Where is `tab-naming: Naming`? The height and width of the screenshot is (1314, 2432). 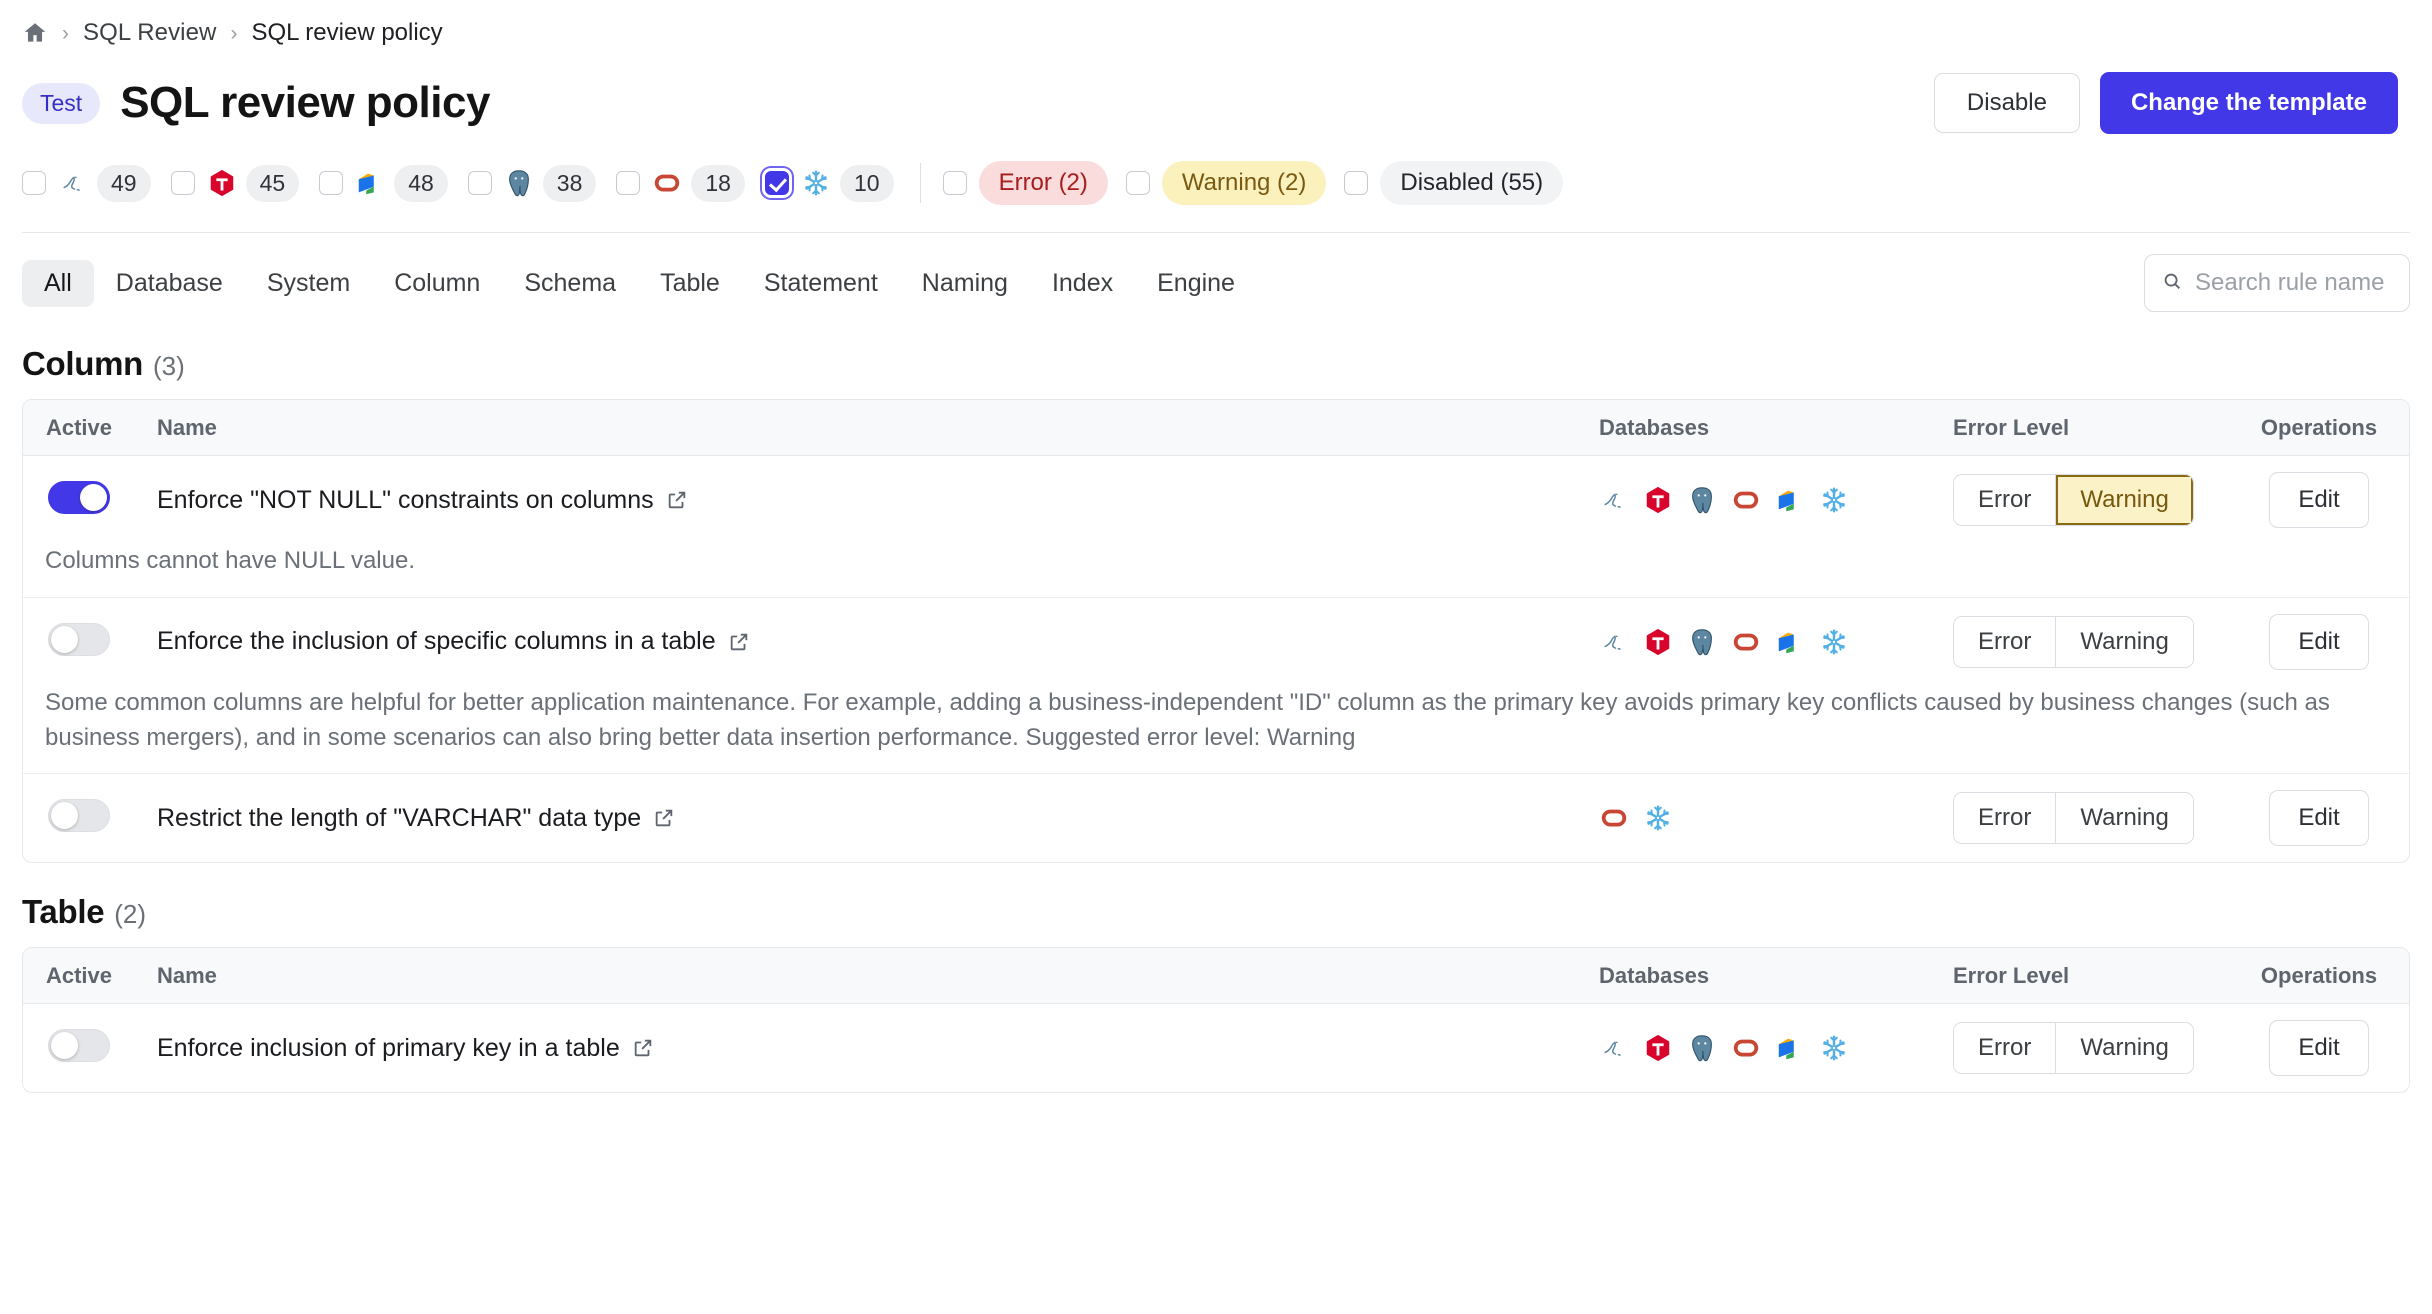
tab-naming: Naming is located at coordinates (964, 282).